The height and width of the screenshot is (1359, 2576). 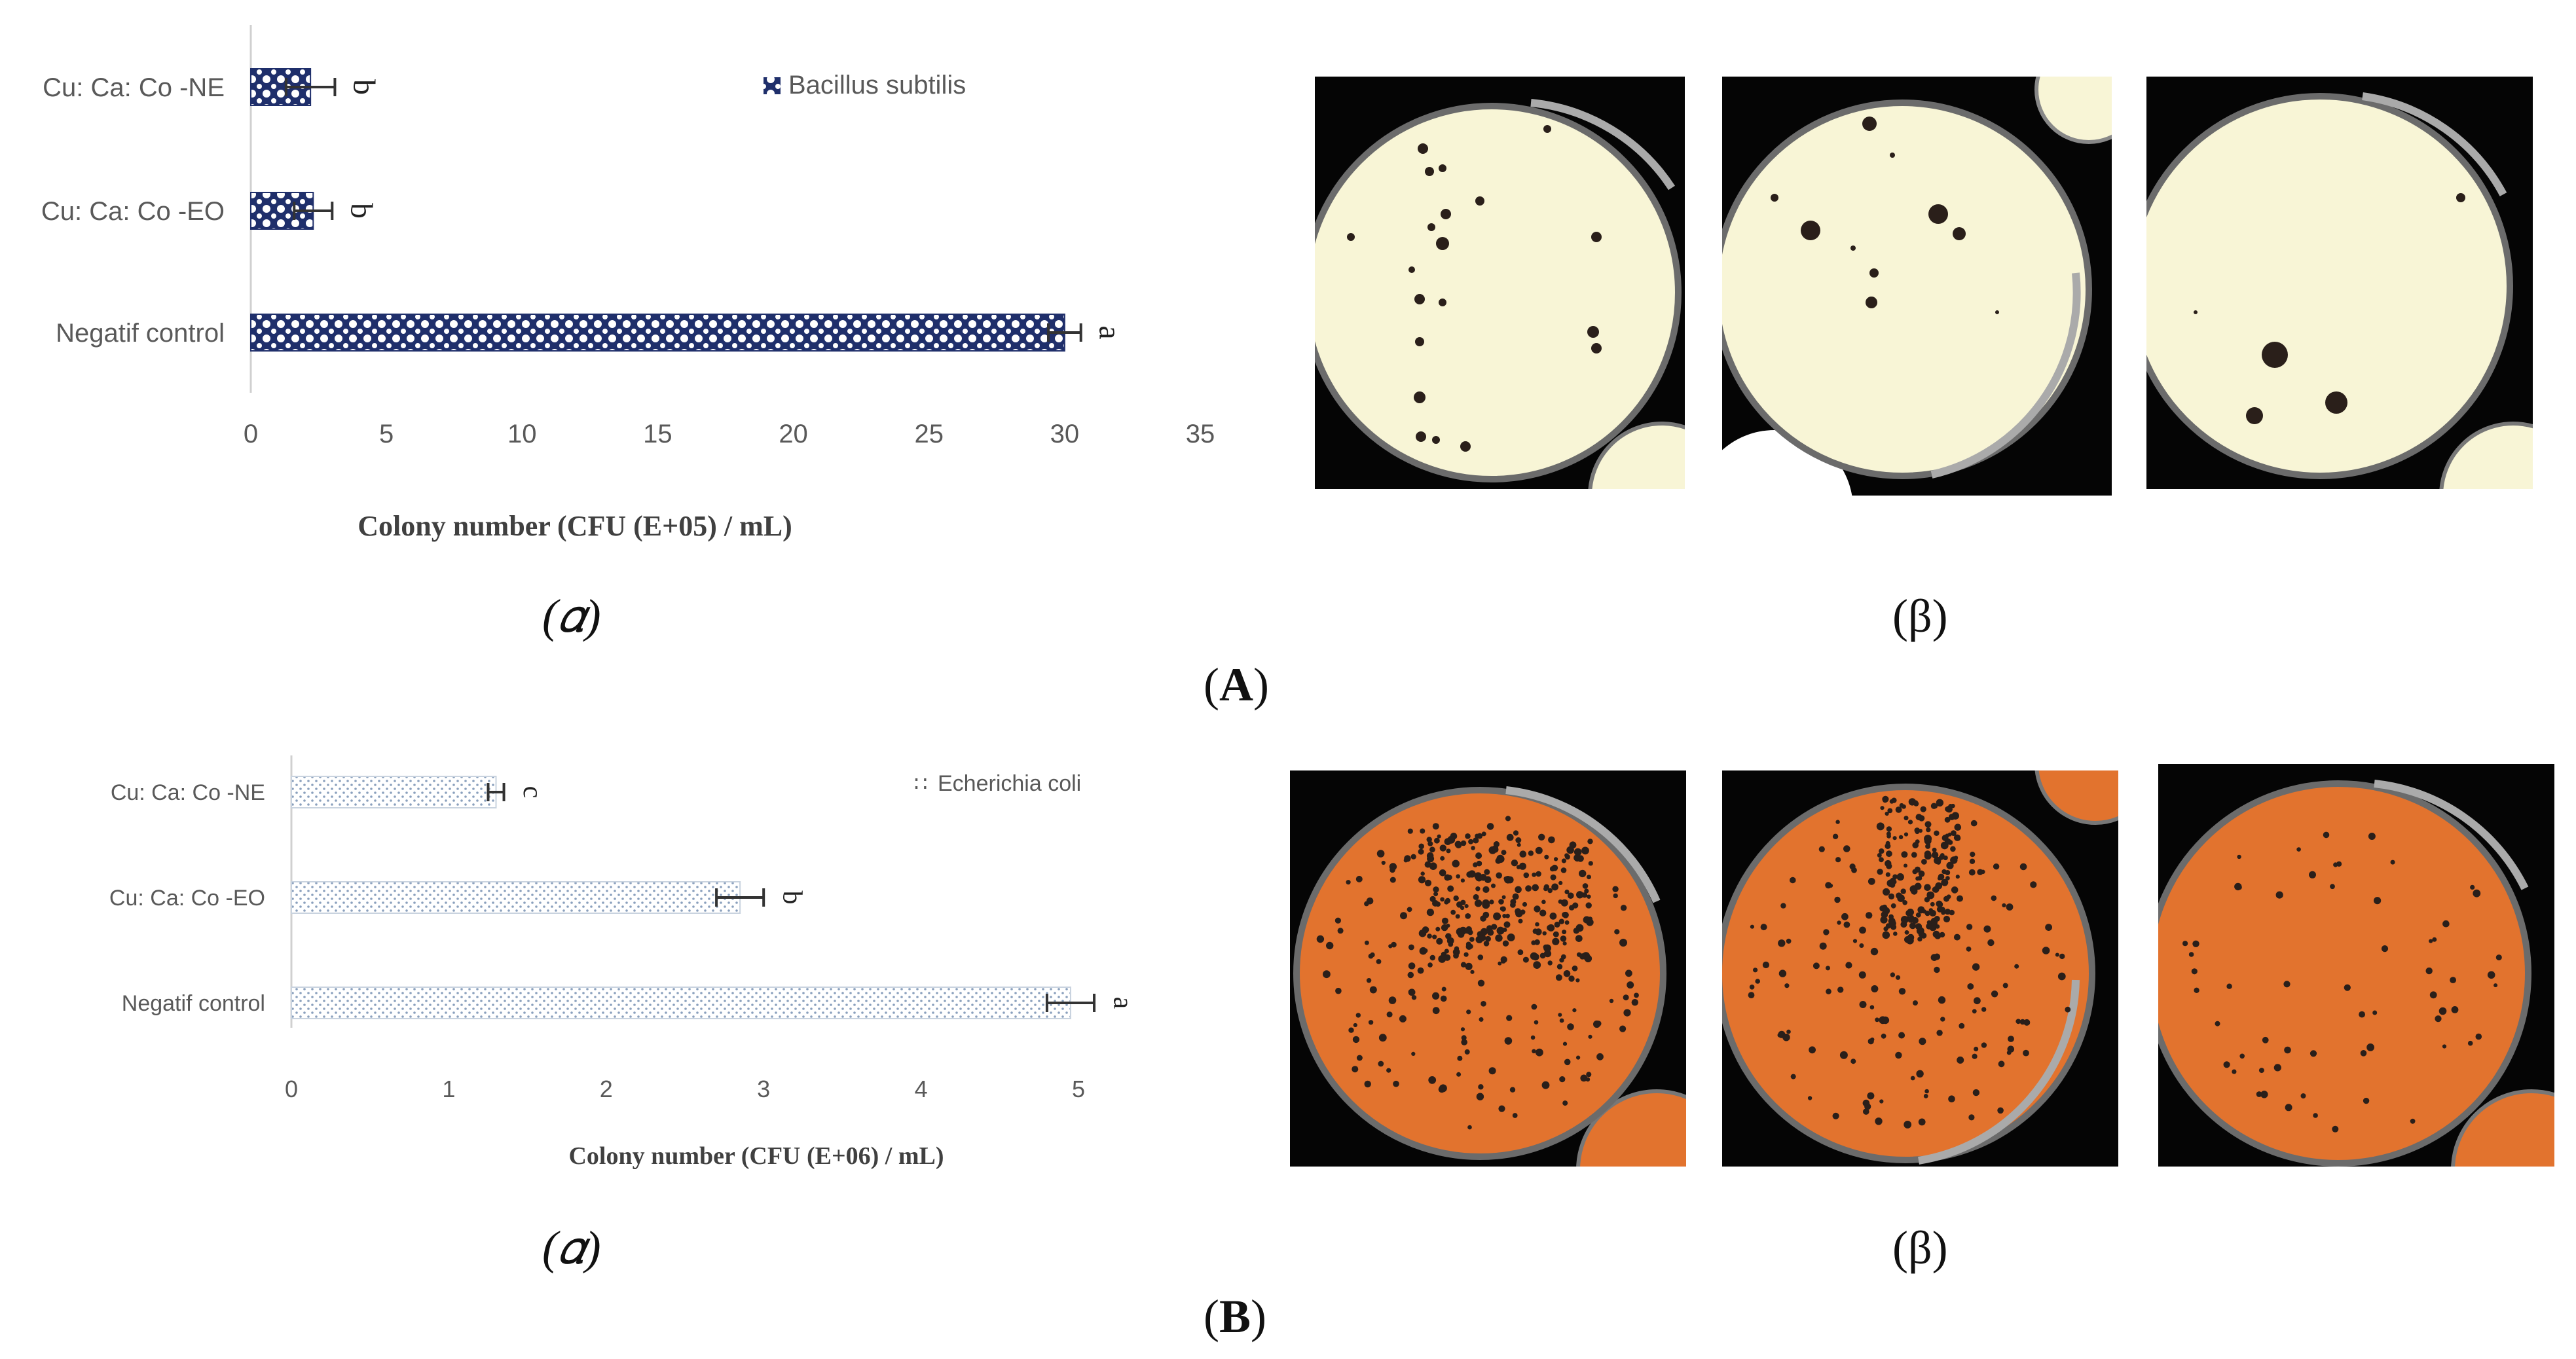 I want to click on panel-b-letter: B, so click(x=1235, y=1317).